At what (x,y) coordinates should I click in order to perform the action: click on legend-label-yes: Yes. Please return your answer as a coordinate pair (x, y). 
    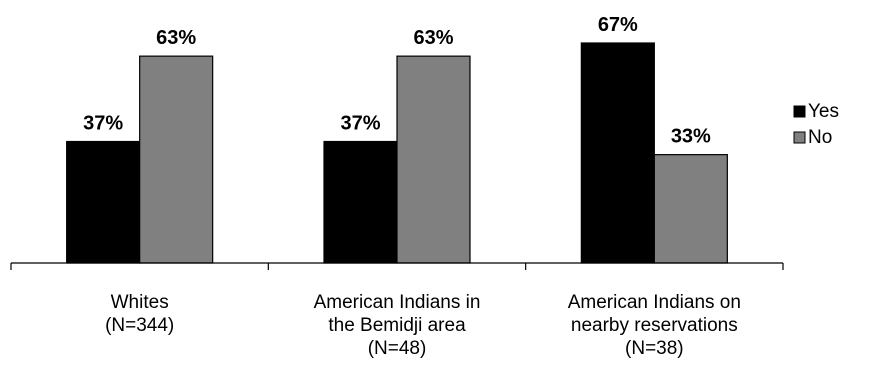
    Looking at the image, I should click on (823, 111).